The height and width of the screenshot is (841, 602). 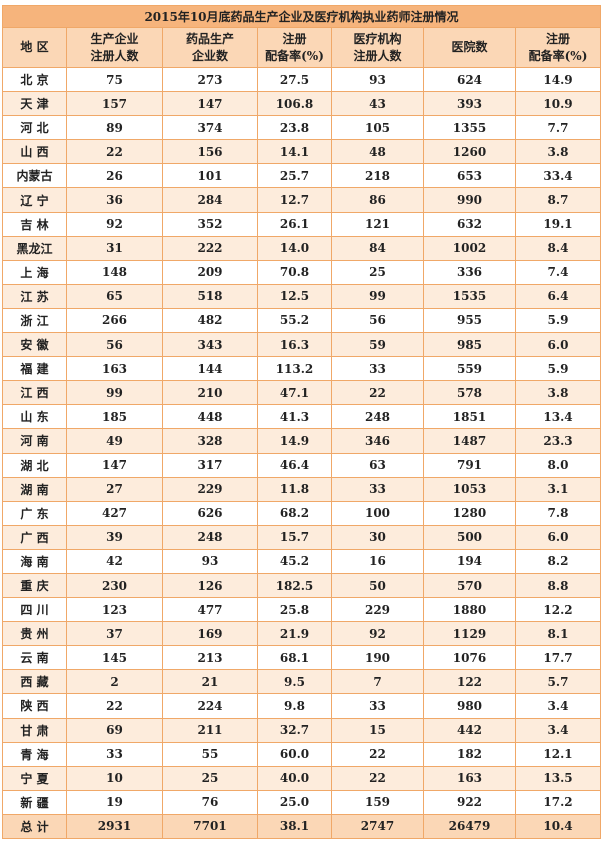 I want to click on value-cell: 6.0, so click(x=558, y=345).